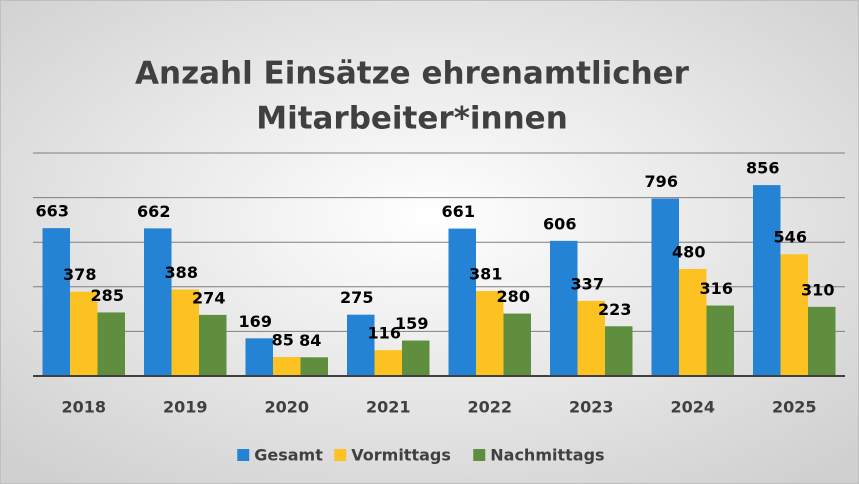  Describe the element at coordinates (356, 297) in the screenshot. I see `data-label: 275` at that location.